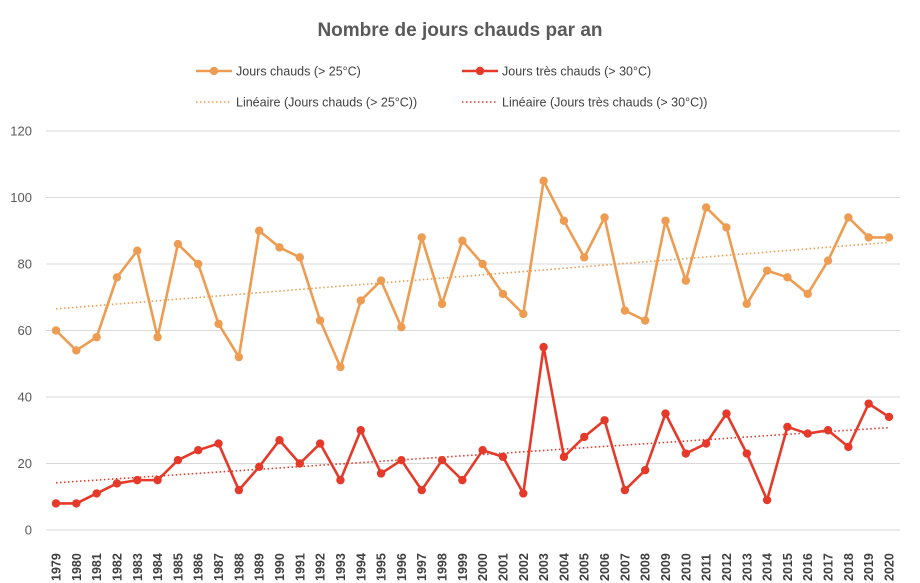 This screenshot has width=920, height=583. What do you see at coordinates (625, 567) in the screenshot?
I see `x-tick-label: 2007` at bounding box center [625, 567].